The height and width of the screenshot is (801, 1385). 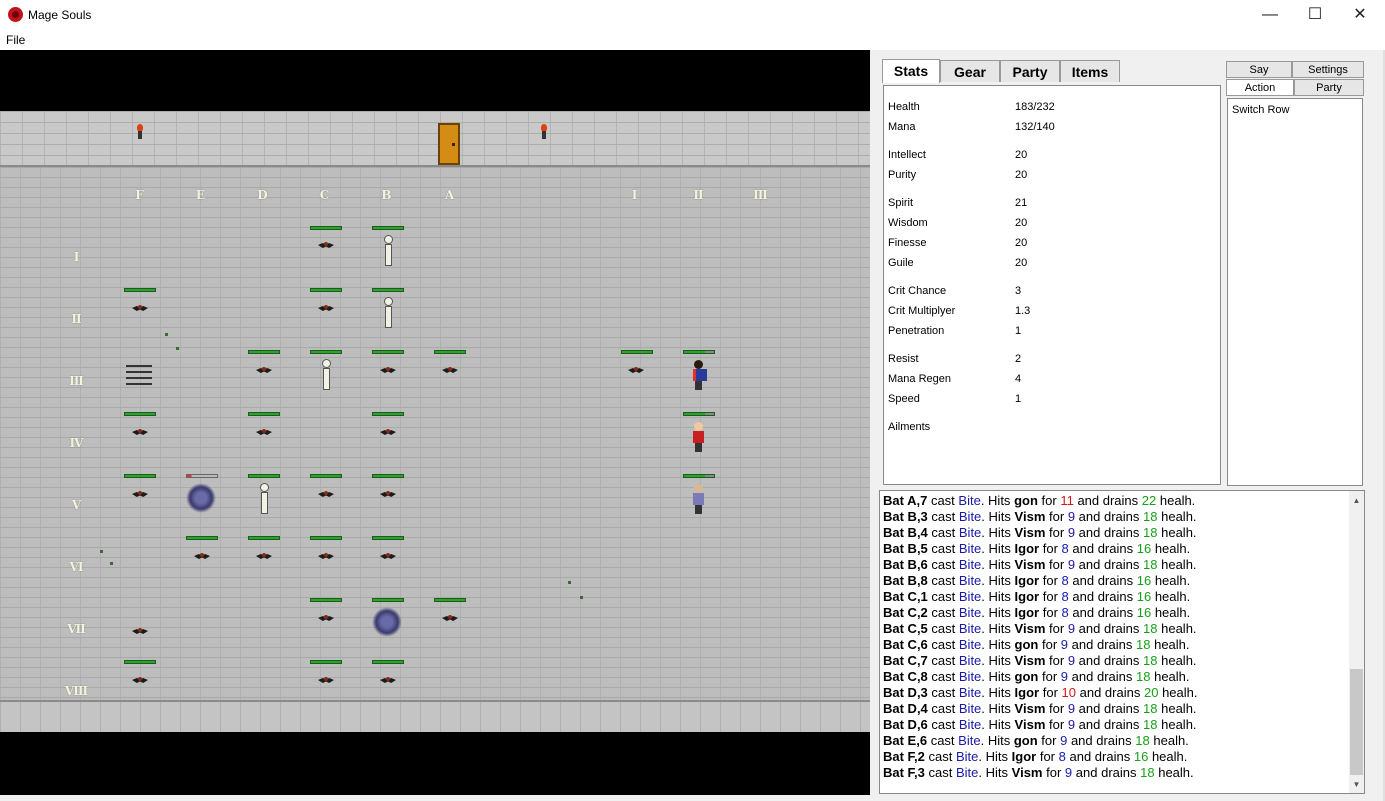 I want to click on menu-file: File, so click(x=16, y=40).